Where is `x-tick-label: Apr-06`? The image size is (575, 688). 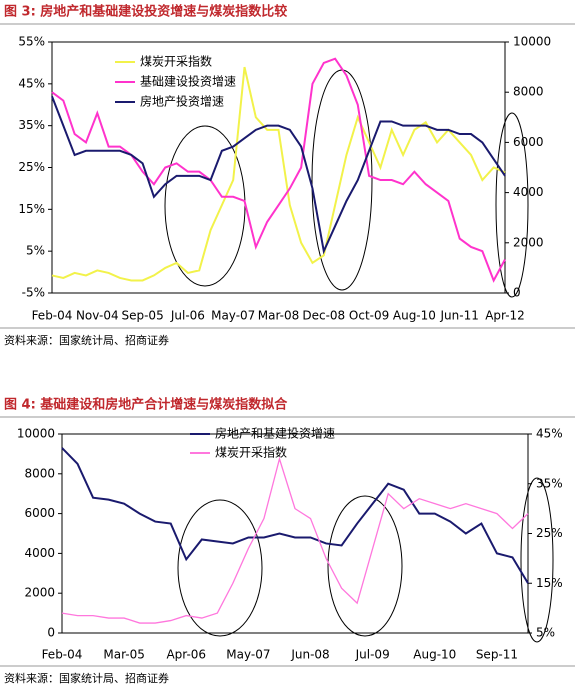 x-tick-label: Apr-06 is located at coordinates (186, 655).